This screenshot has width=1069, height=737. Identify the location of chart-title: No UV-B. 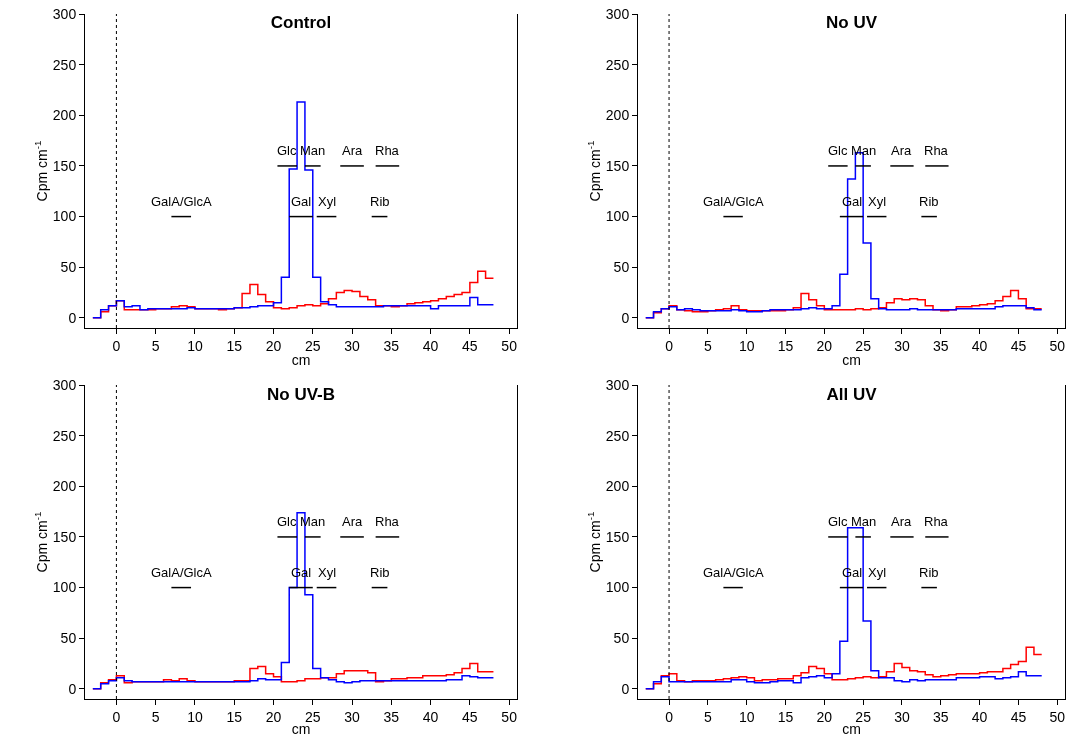
(301, 395).